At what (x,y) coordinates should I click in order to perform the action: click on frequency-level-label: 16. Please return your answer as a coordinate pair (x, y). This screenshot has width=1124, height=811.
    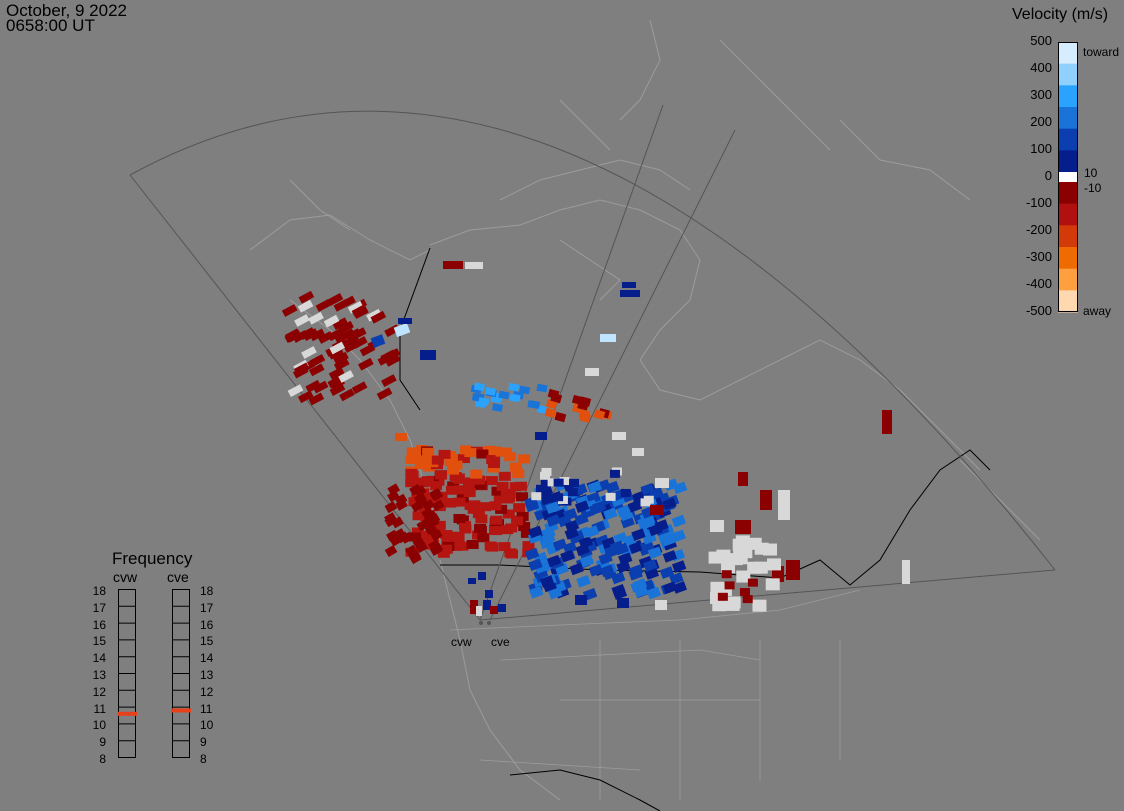
    Looking at the image, I should click on (207, 624).